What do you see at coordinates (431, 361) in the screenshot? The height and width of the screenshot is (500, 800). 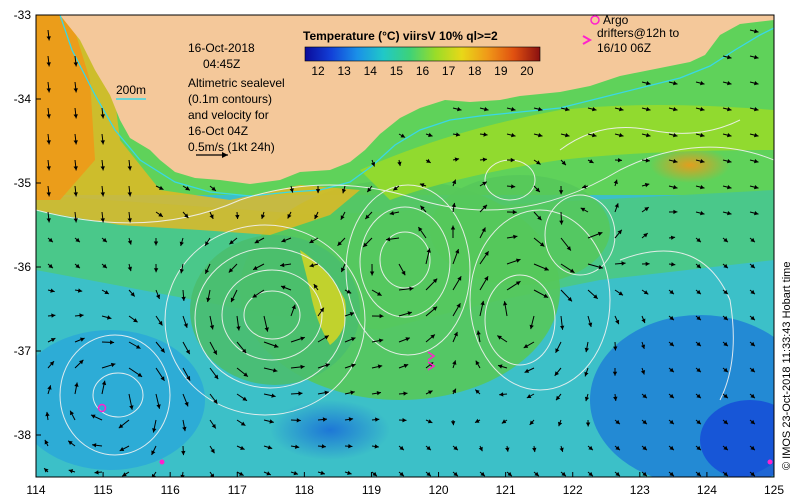 I see `drifter-track-marker` at bounding box center [431, 361].